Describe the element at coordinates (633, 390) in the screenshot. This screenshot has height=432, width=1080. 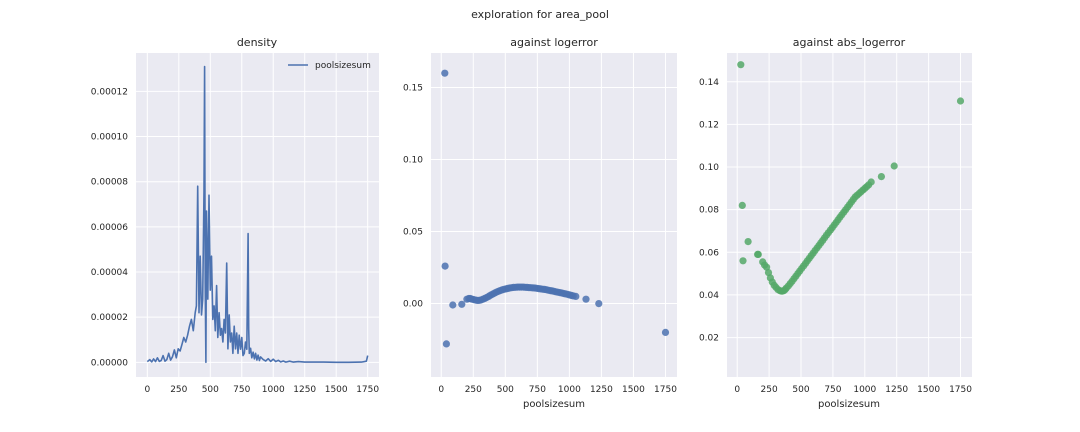
I see `logerror-x-tick-label: 1500` at that location.